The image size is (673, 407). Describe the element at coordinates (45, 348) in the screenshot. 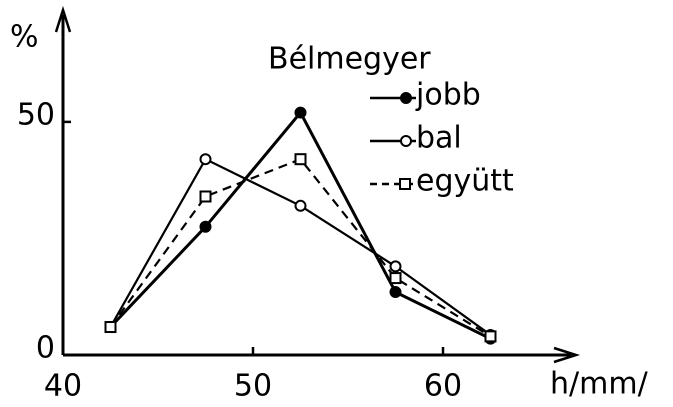

I see `y-tick-label: 0` at that location.